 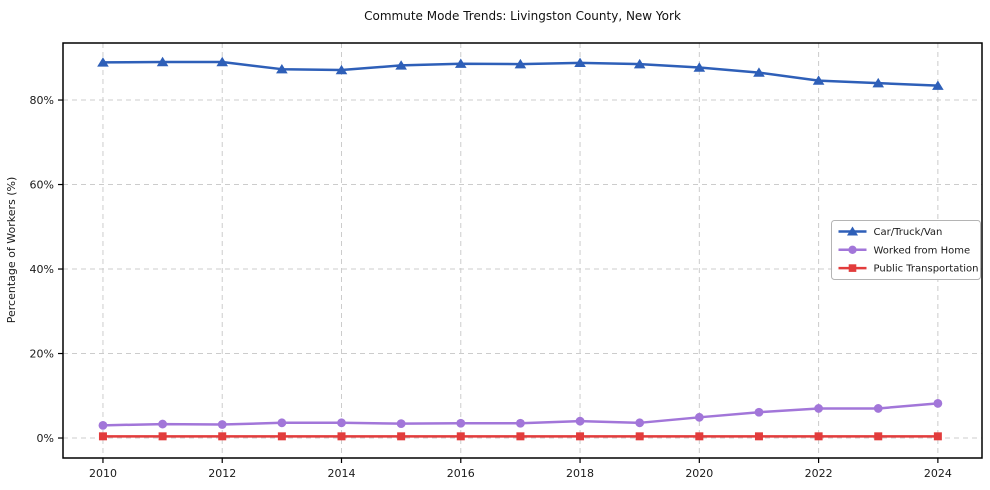 What do you see at coordinates (852, 249) in the screenshot?
I see `legend-marker-worked-from-home` at bounding box center [852, 249].